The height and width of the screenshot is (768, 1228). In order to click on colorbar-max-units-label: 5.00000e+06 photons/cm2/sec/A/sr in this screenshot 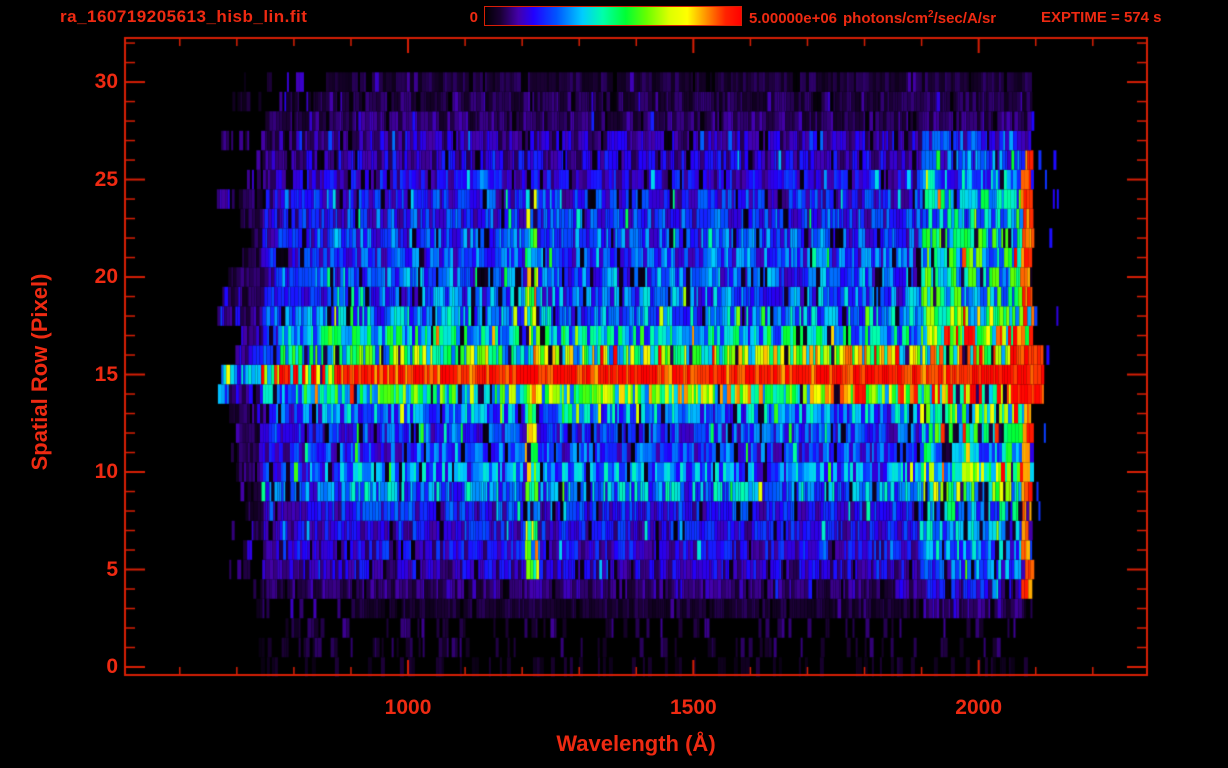, I will do `click(872, 18)`.